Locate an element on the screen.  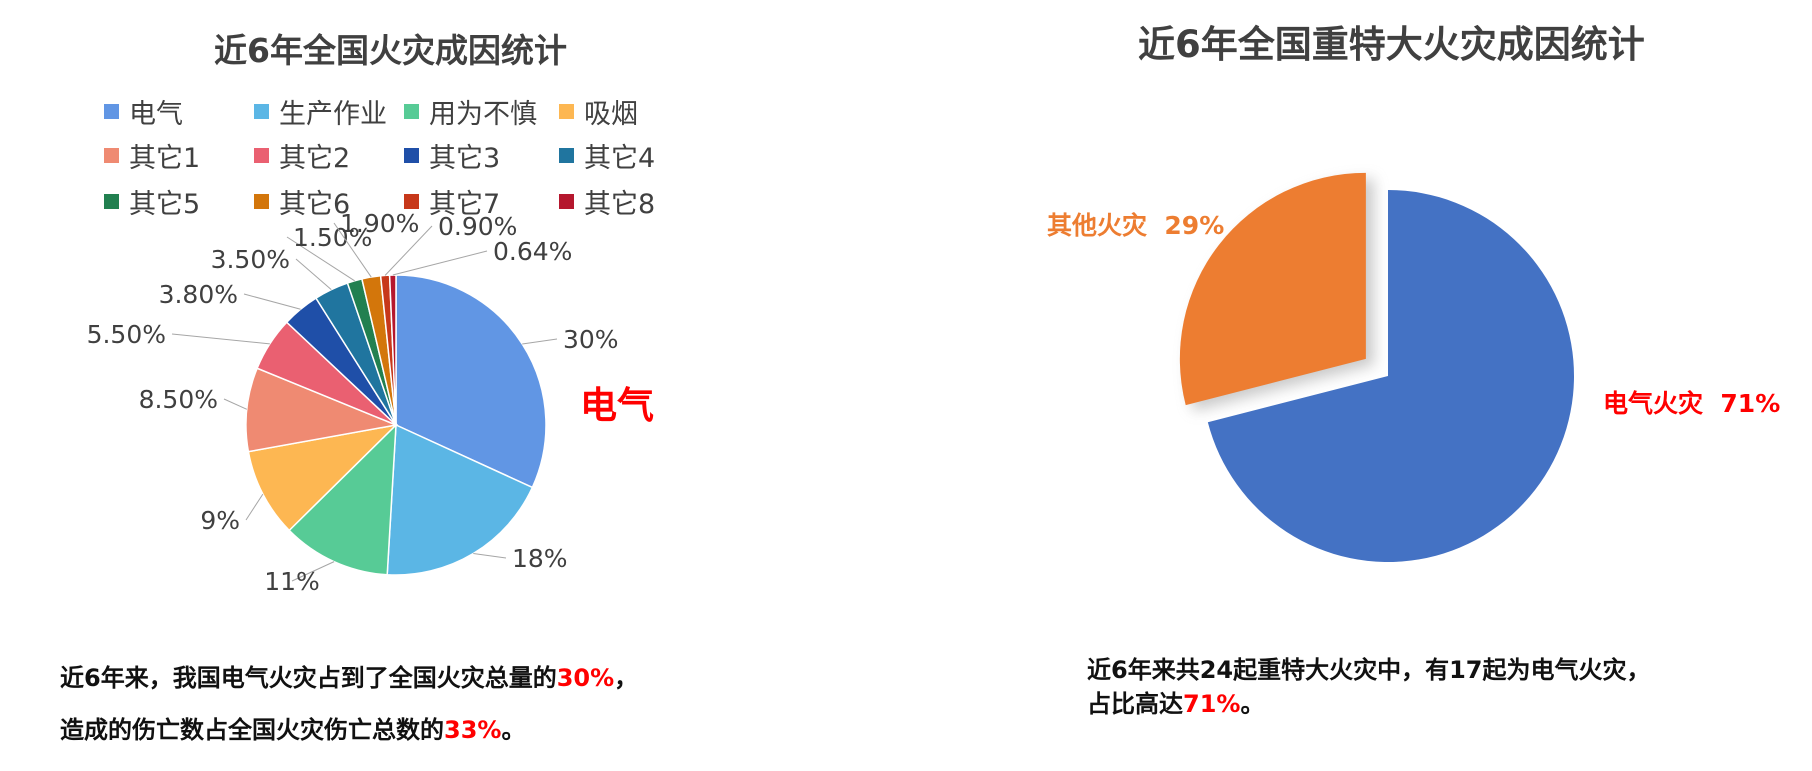
callout-label: 电气 is located at coordinates (617, 405).